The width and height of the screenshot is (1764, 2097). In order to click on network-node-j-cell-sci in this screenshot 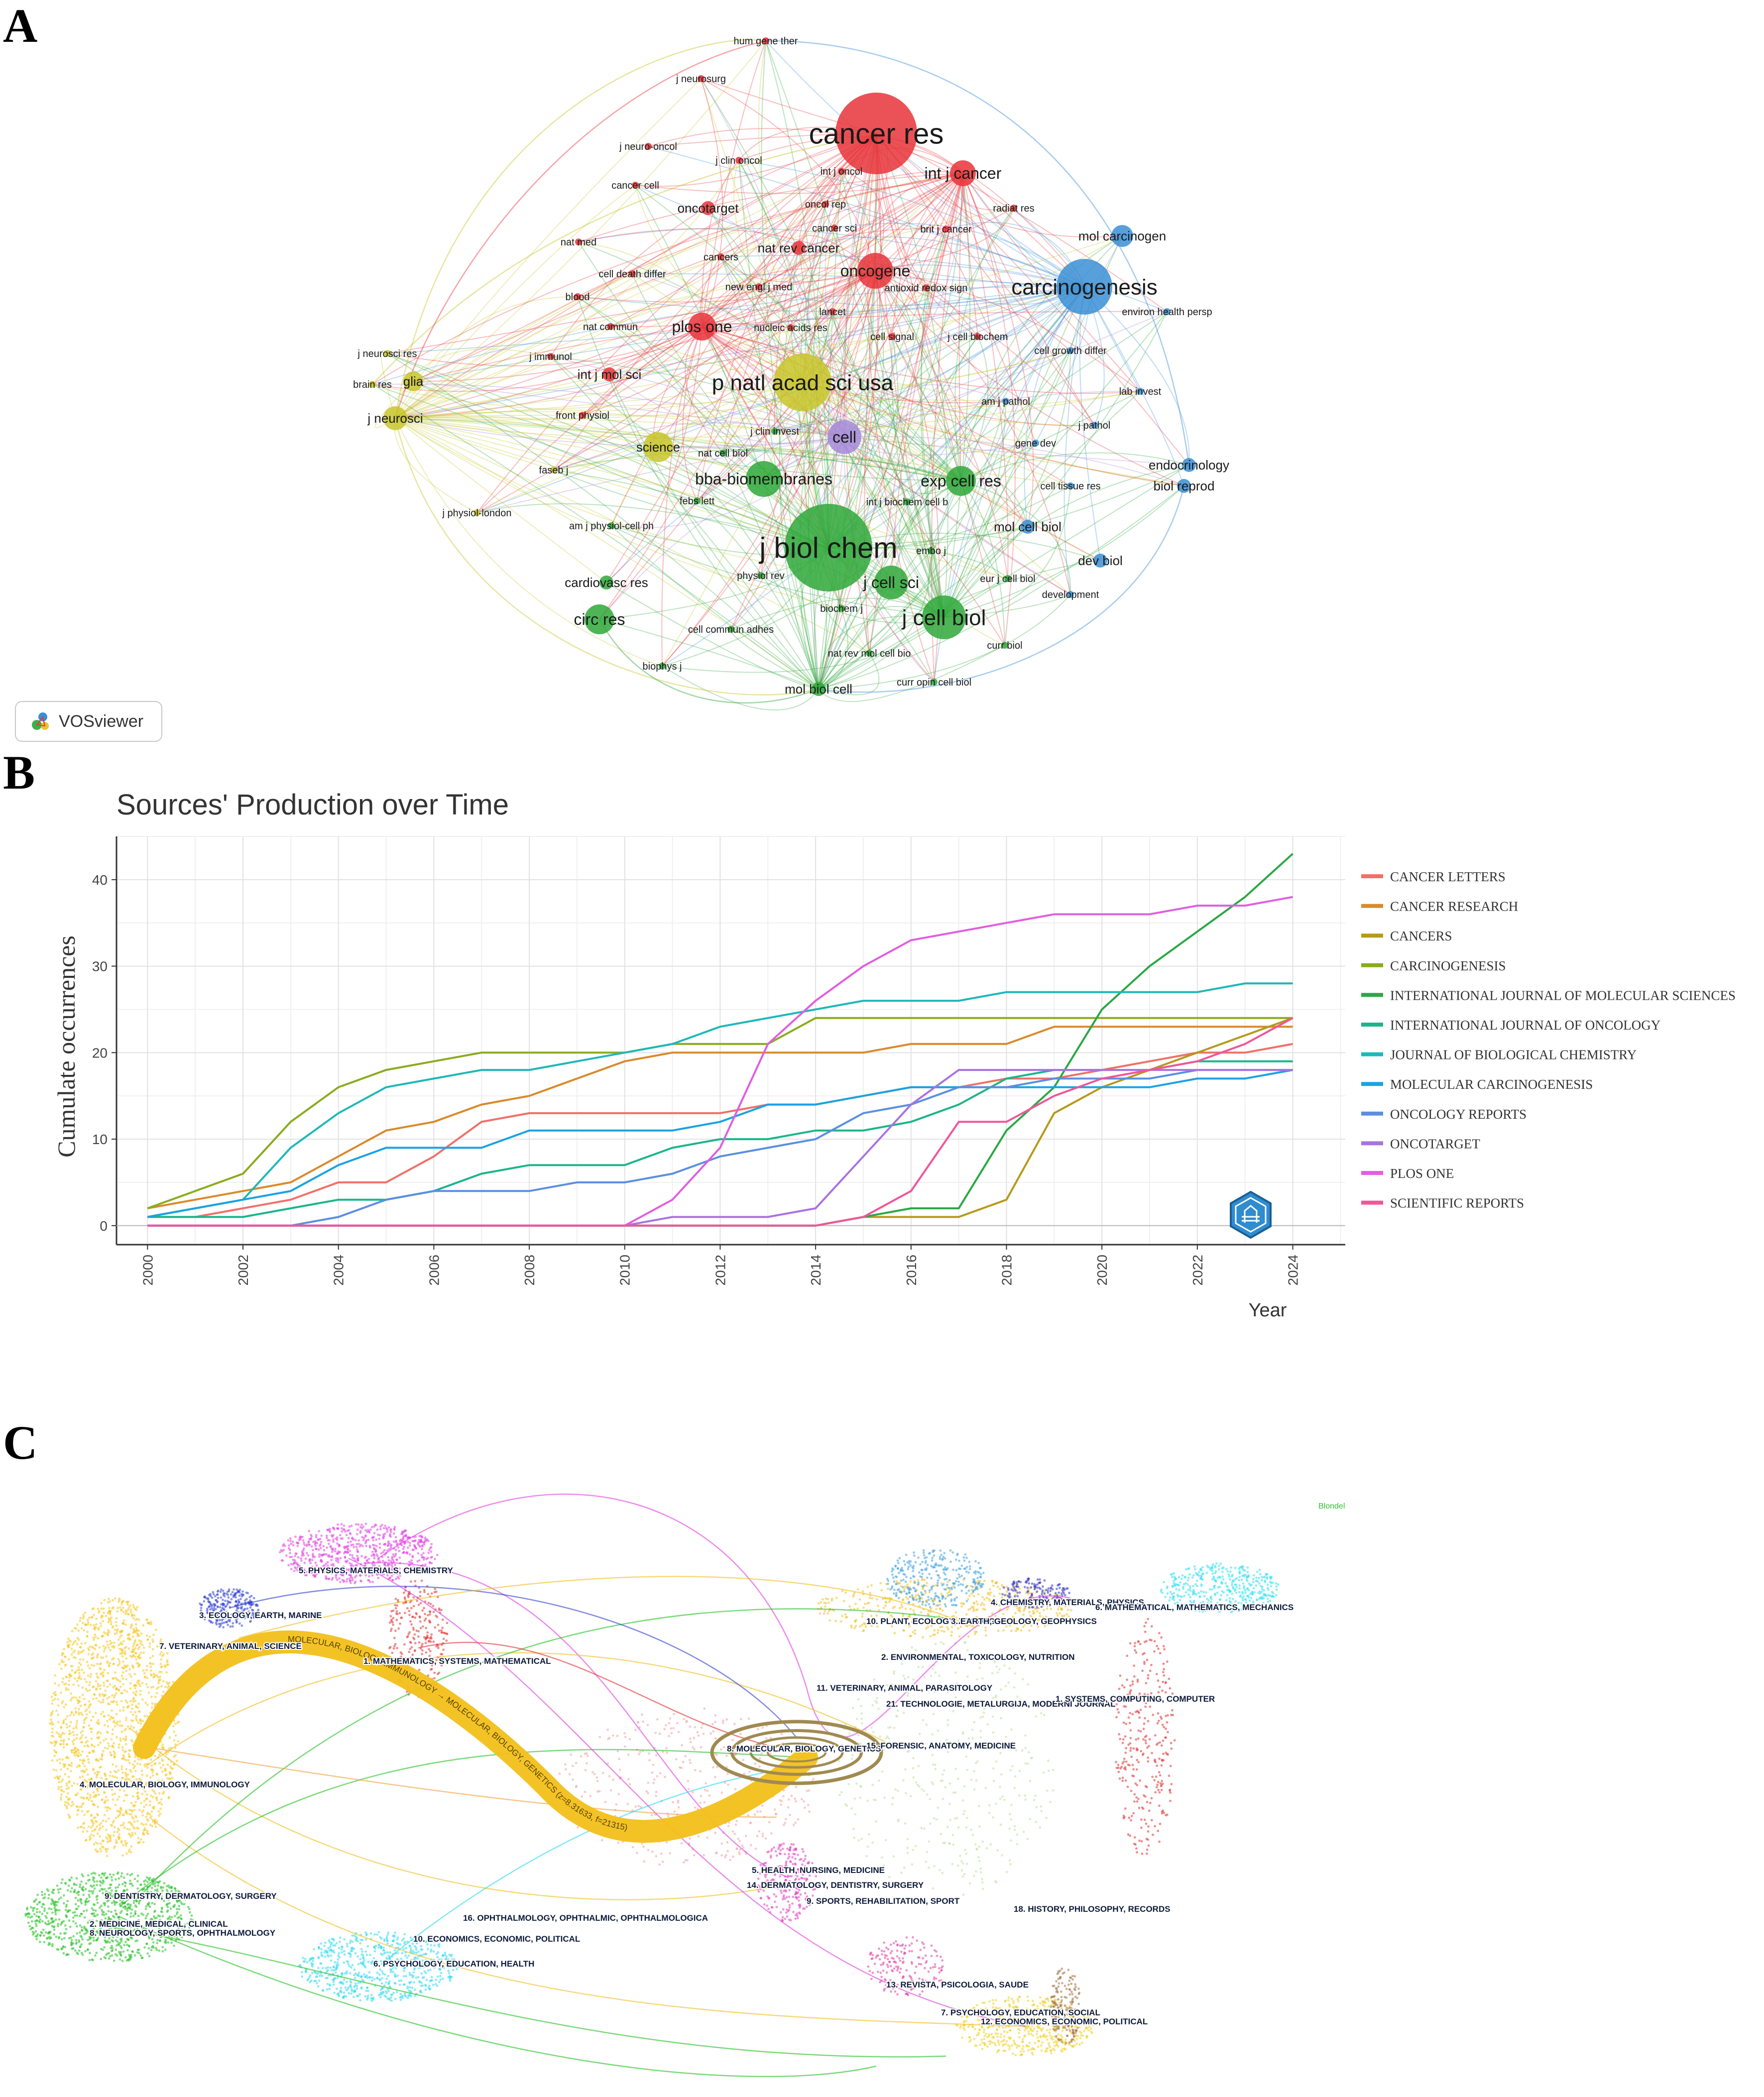, I will do `click(891, 582)`.